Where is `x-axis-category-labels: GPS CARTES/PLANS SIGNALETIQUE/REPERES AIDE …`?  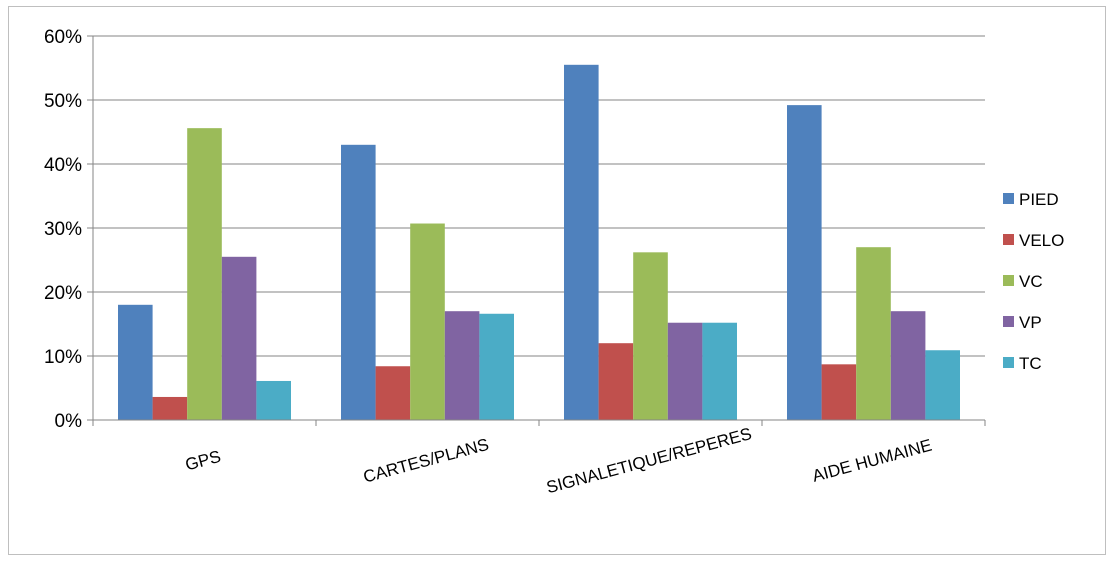
x-axis-category-labels: GPS CARTES/PLANS SIGNALETIQUE/REPERES AIDE … is located at coordinates (558, 460).